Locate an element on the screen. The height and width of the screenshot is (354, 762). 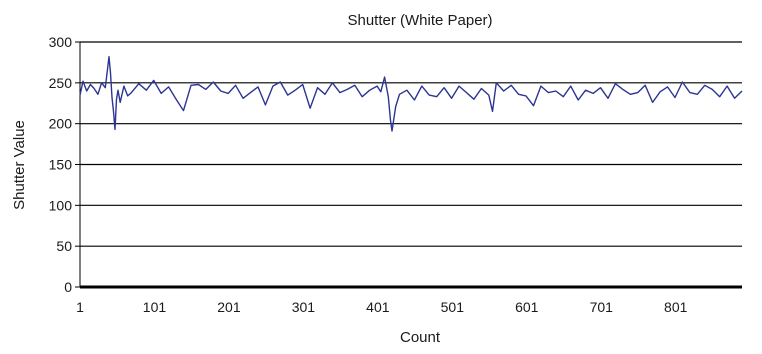
x-axis-label: Count is located at coordinates (420, 337).